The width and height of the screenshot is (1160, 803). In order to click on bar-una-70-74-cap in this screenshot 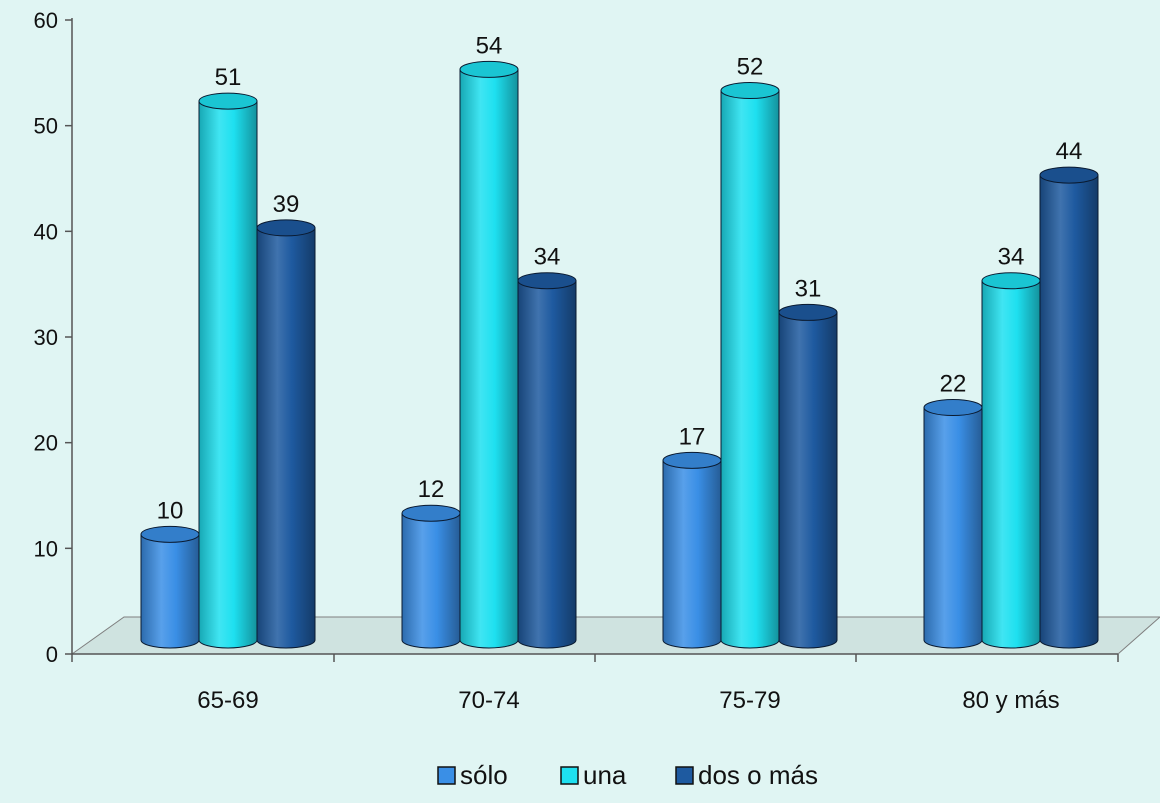, I will do `click(489, 69)`.